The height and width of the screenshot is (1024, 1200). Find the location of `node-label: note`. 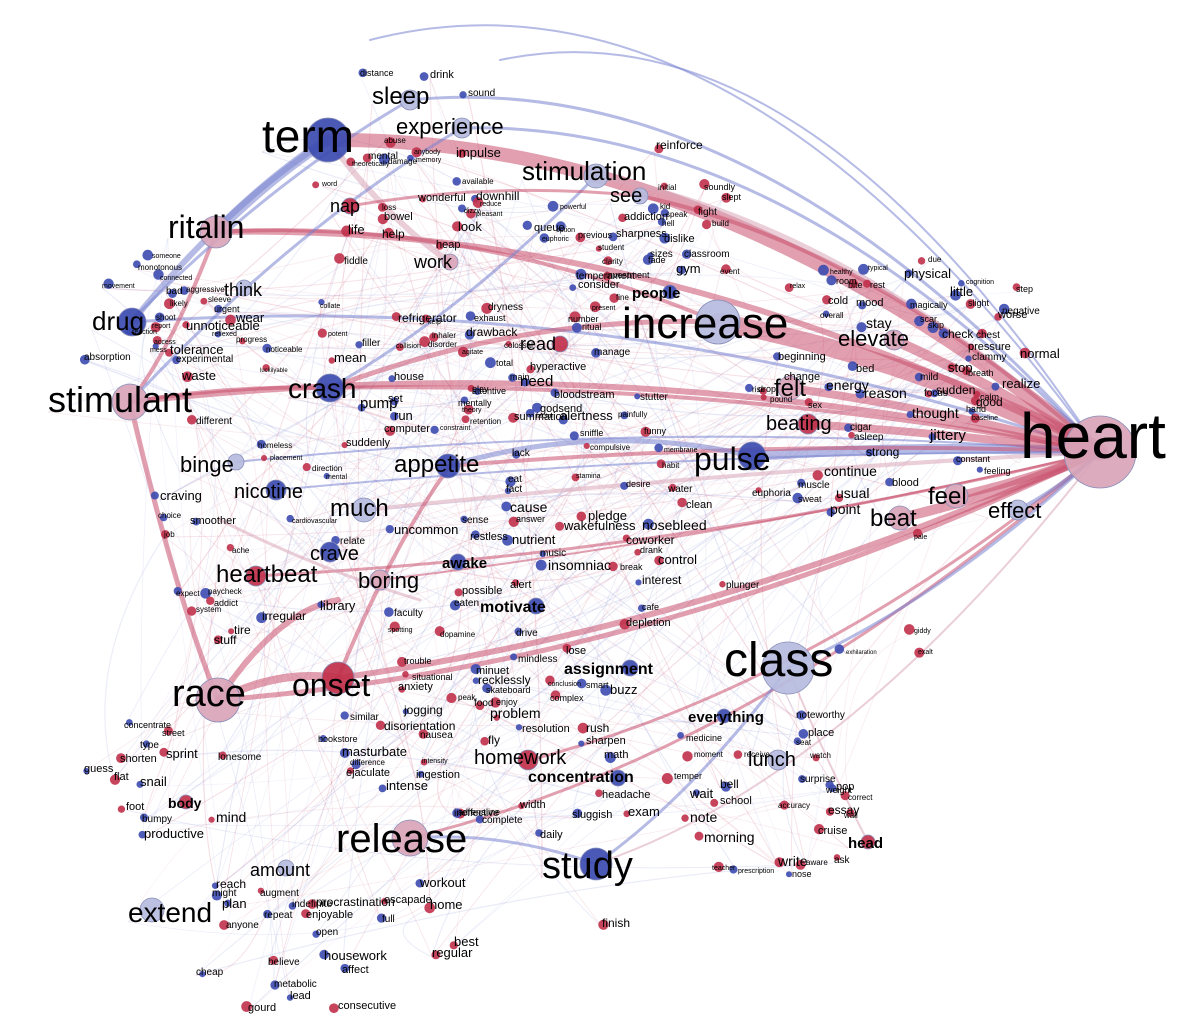

node-label: note is located at coordinates (703, 817).